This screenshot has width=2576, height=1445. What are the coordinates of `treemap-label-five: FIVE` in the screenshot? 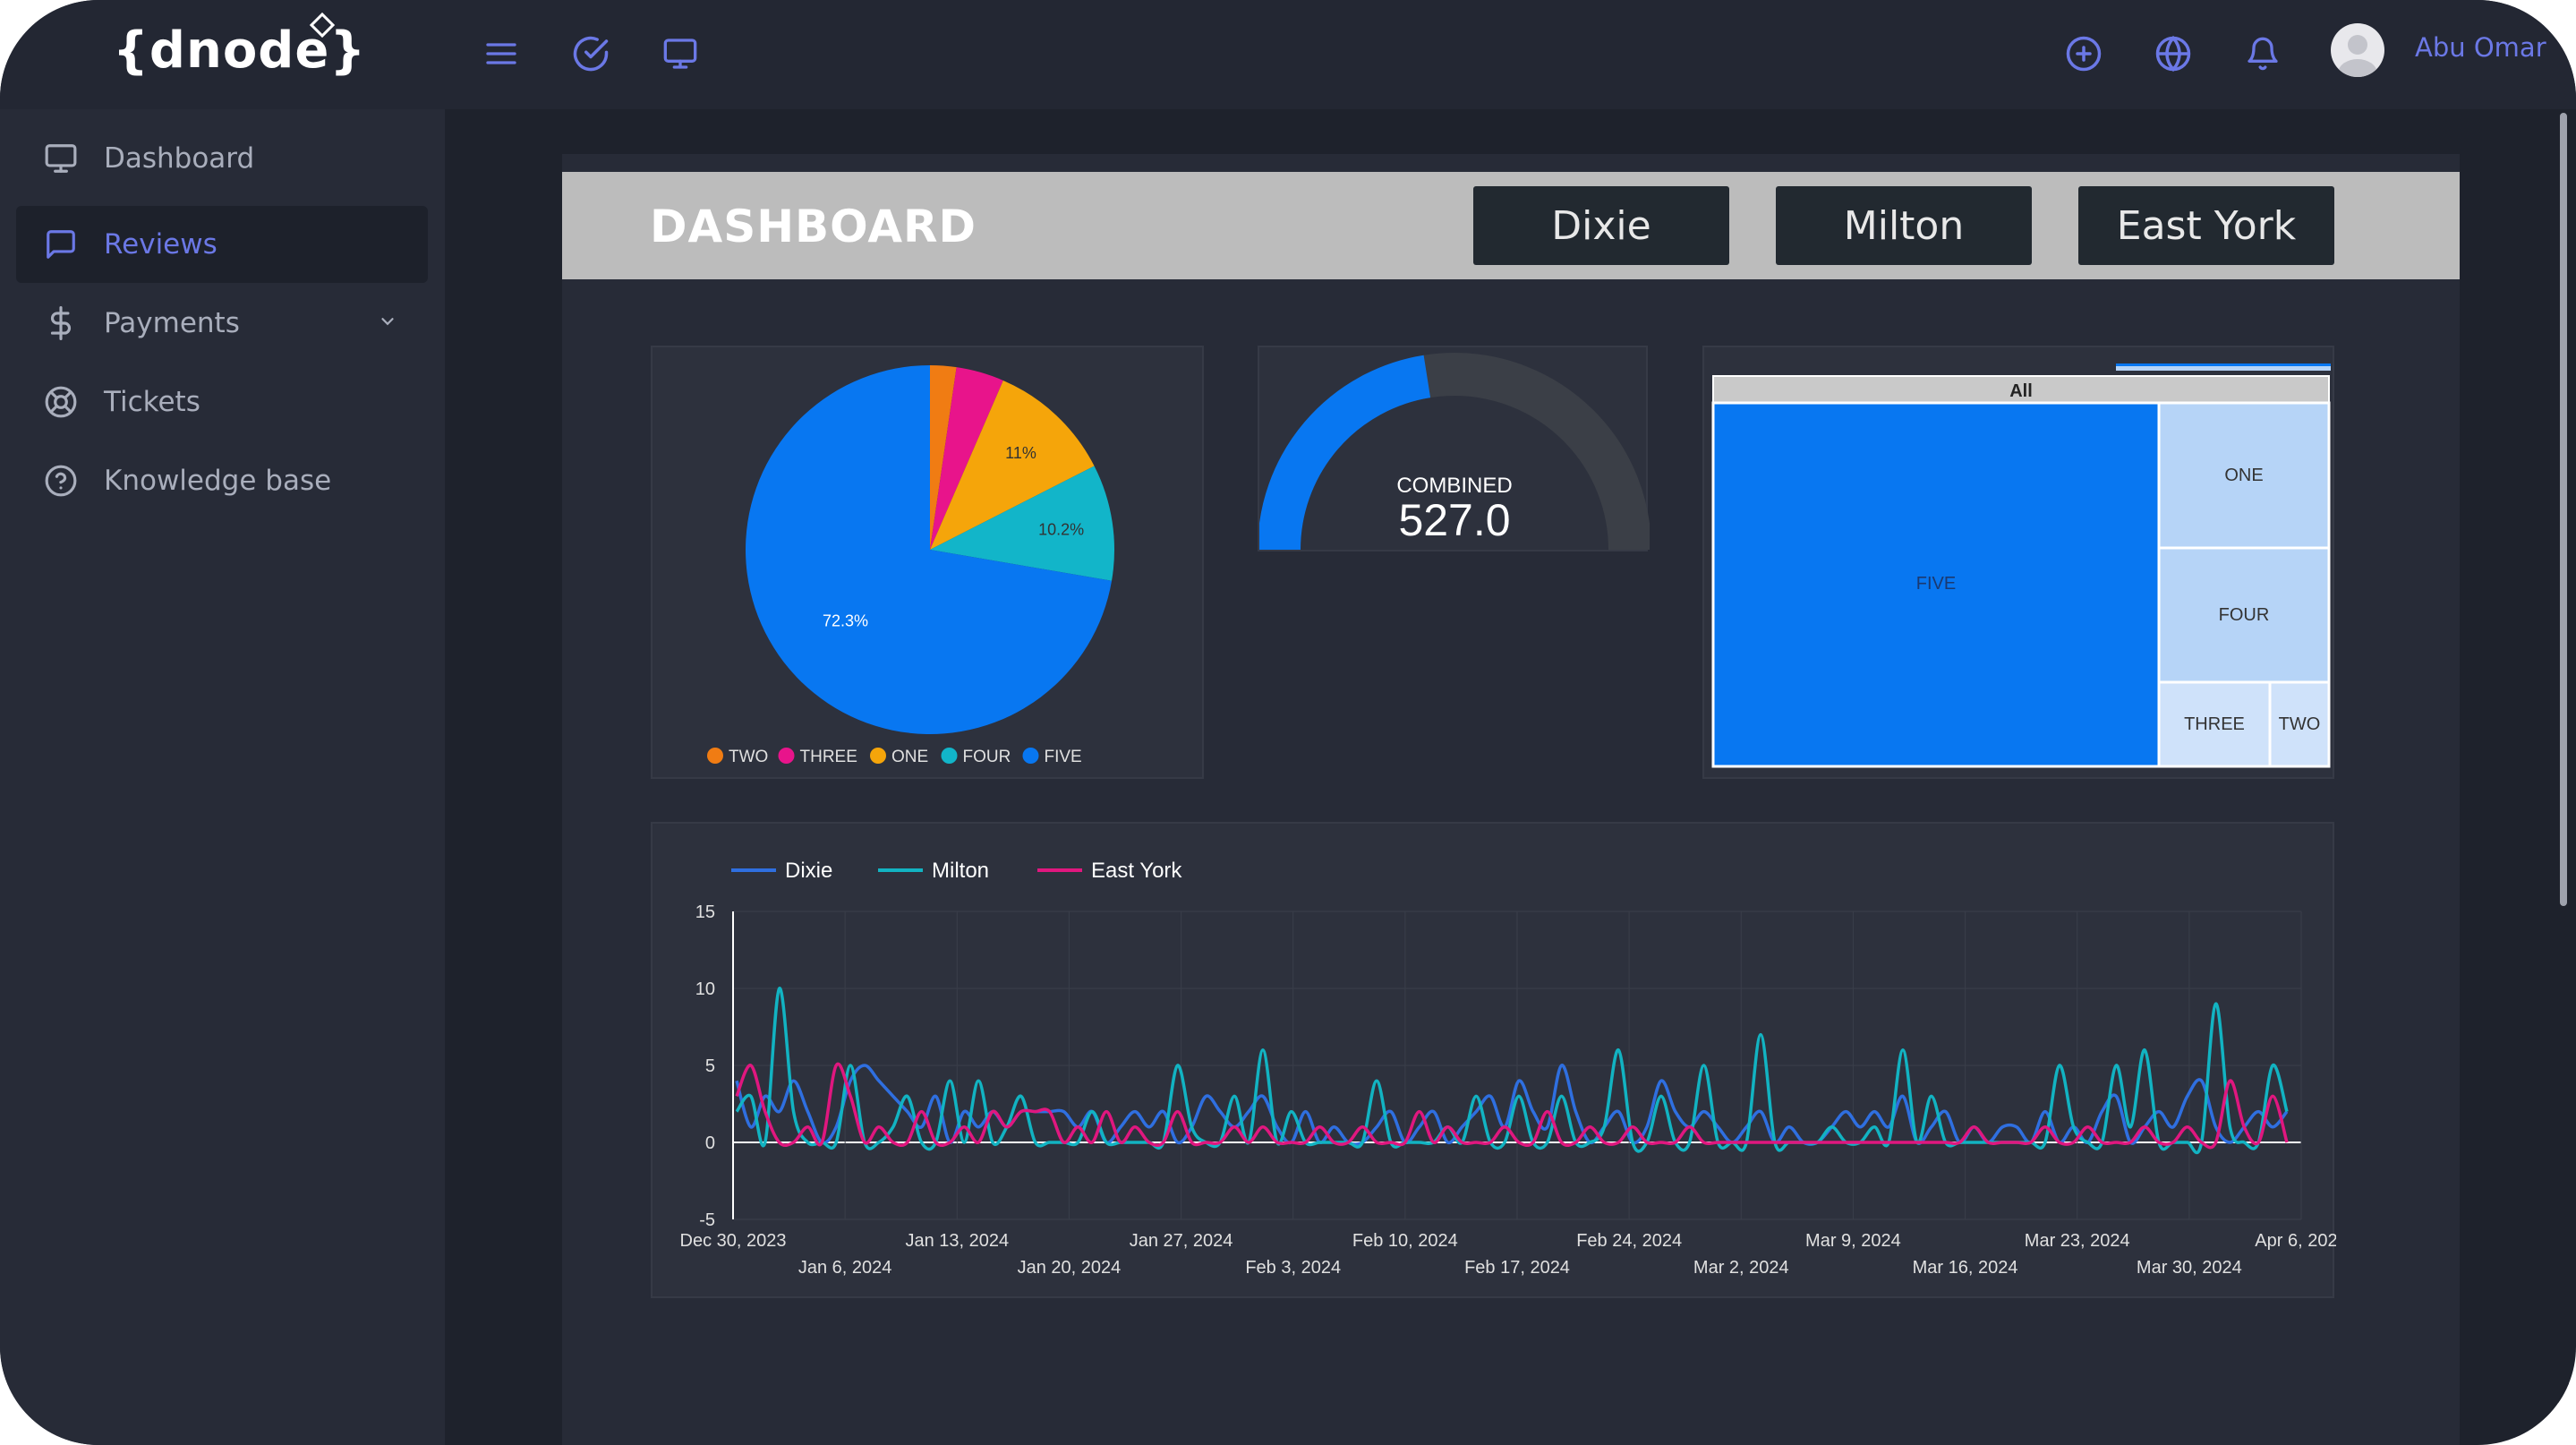 It's located at (1936, 584).